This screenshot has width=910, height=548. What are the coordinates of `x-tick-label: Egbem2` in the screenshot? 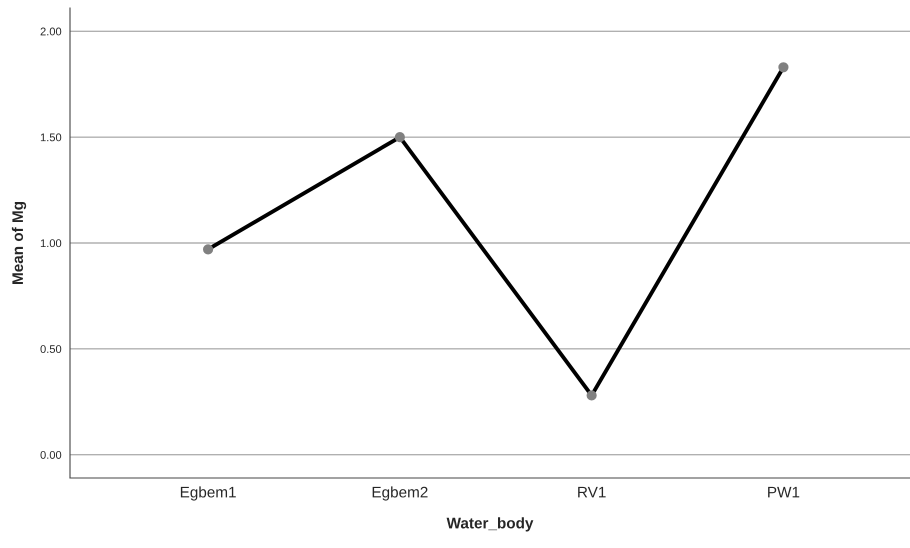 It's located at (400, 493).